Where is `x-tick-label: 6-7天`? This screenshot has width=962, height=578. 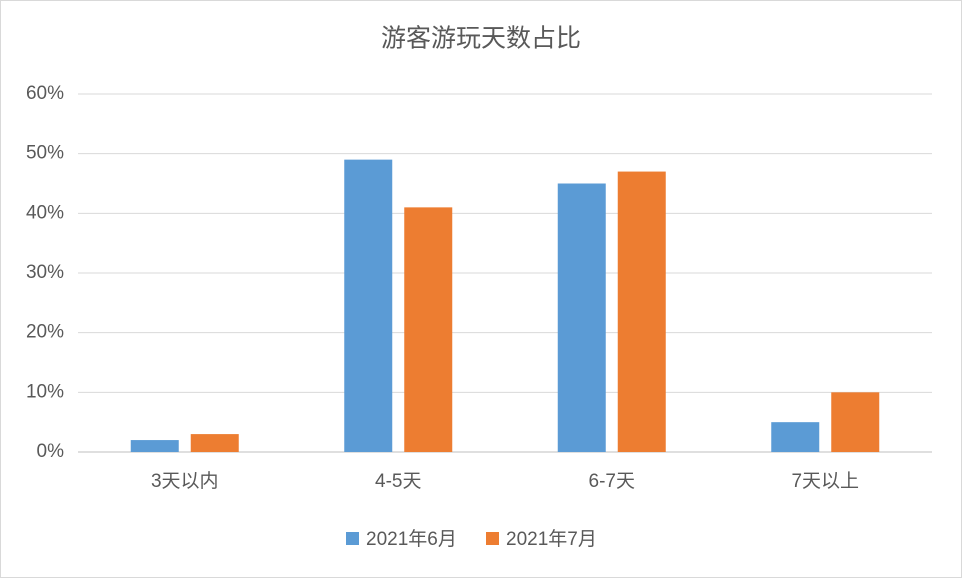 x-tick-label: 6-7天 is located at coordinates (612, 481).